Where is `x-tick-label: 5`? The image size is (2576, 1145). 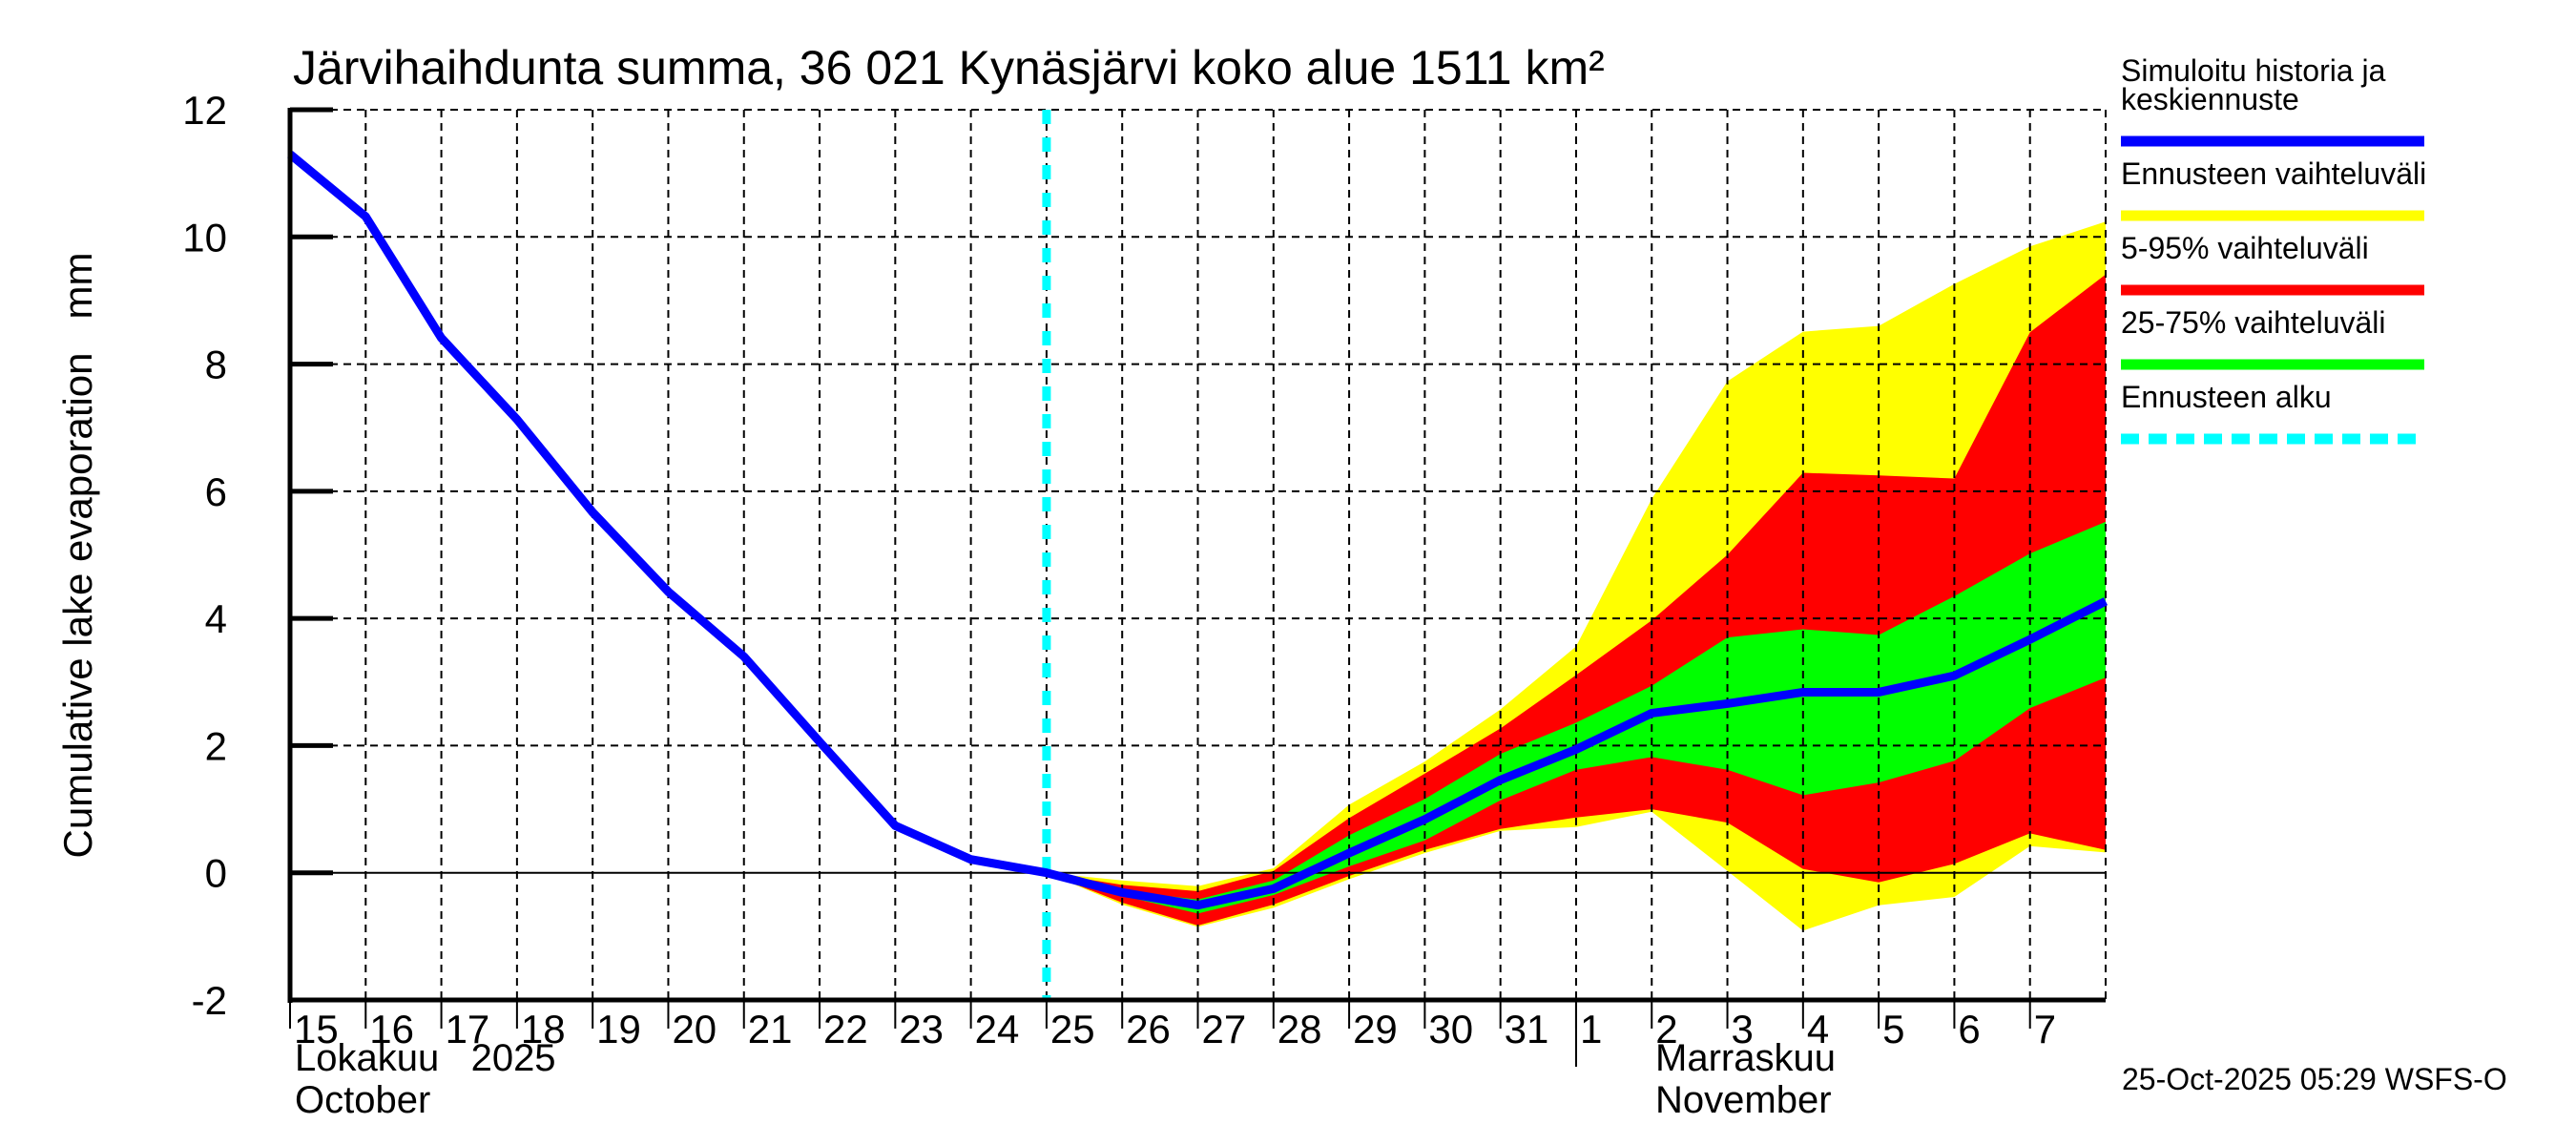
x-tick-label: 5 is located at coordinates (1893, 1029).